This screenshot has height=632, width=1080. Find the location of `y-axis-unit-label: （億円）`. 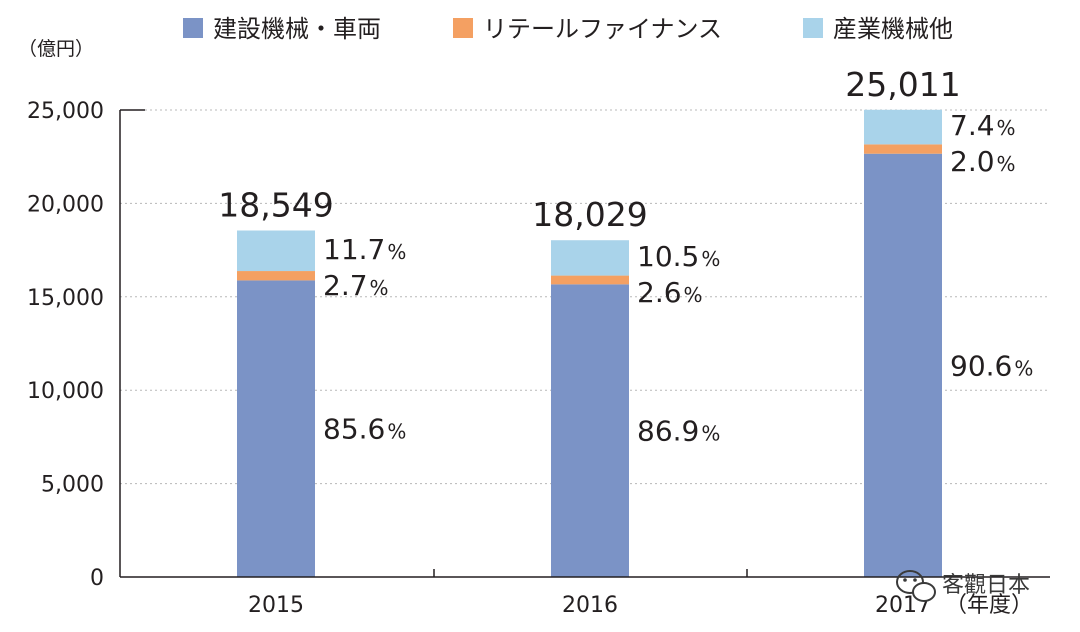

y-axis-unit-label: （億円） is located at coordinates (56, 49).